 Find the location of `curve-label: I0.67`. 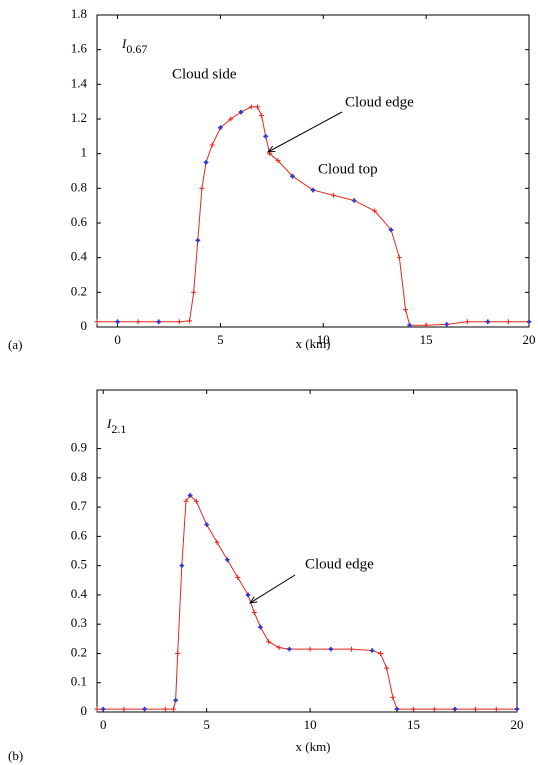

curve-label: I0.67 is located at coordinates (134, 46).